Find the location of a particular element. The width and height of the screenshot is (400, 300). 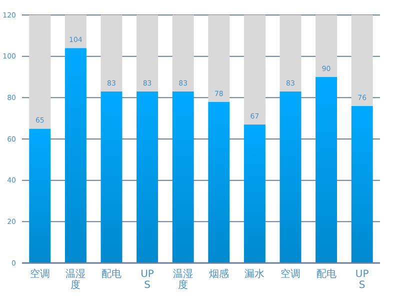

x-tick-label: 漏水 is located at coordinates (254, 274).